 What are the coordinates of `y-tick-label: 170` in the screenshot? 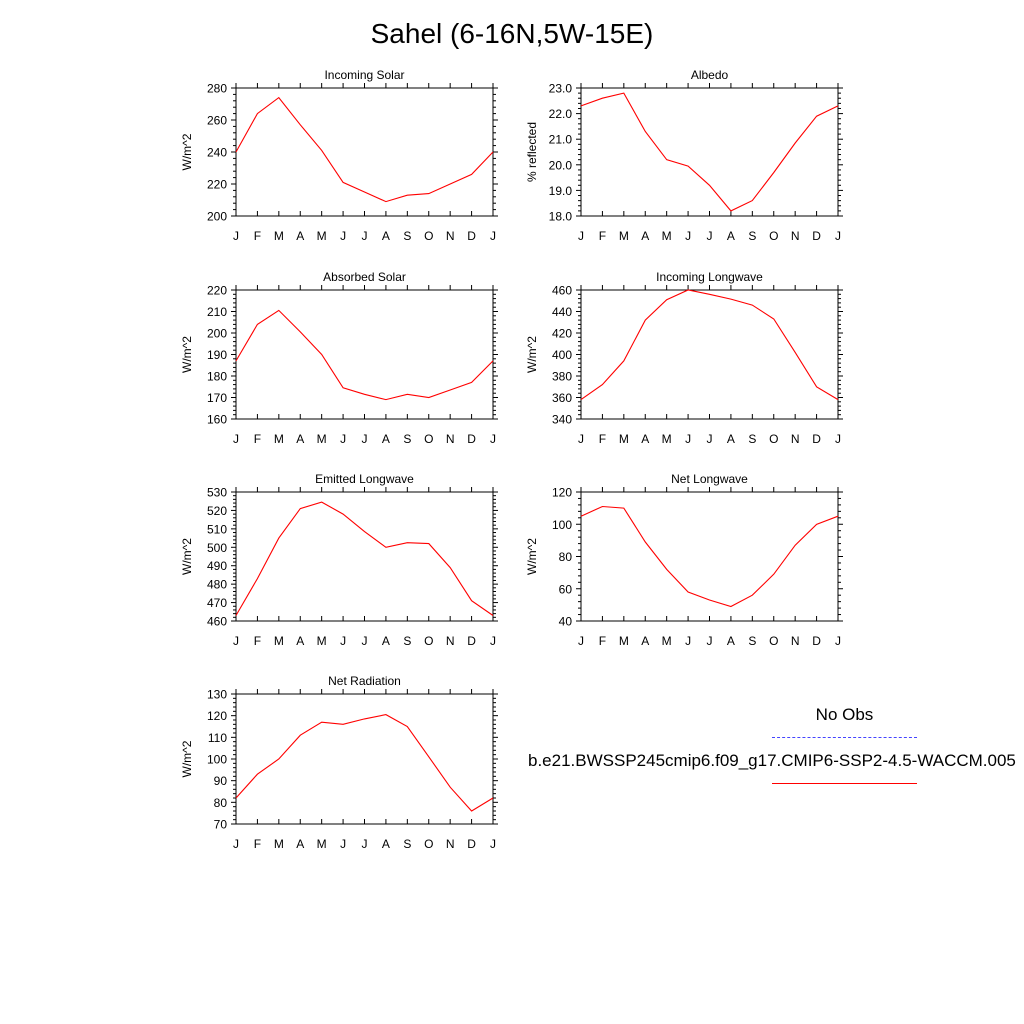 It's located at (217, 398).